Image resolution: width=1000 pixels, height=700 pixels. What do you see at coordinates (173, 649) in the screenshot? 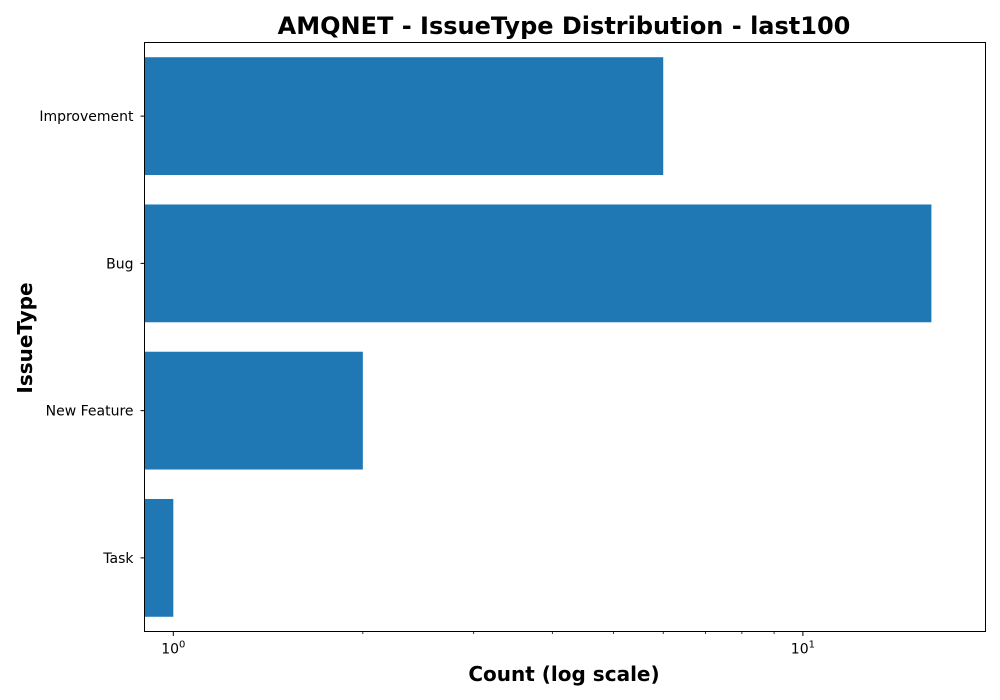
I see `x-tick-label: 100` at bounding box center [173, 649].